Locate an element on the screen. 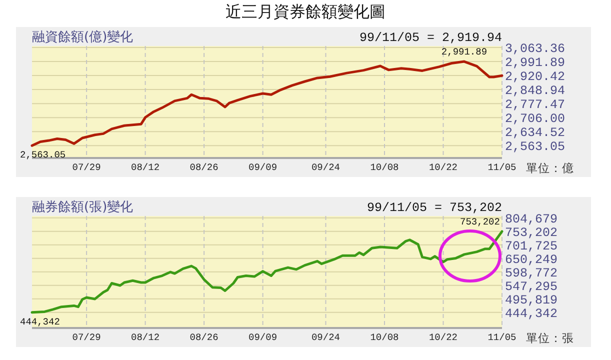 The height and width of the screenshot is (360, 611). y-tick-label: 598,772 is located at coordinates (531, 273).